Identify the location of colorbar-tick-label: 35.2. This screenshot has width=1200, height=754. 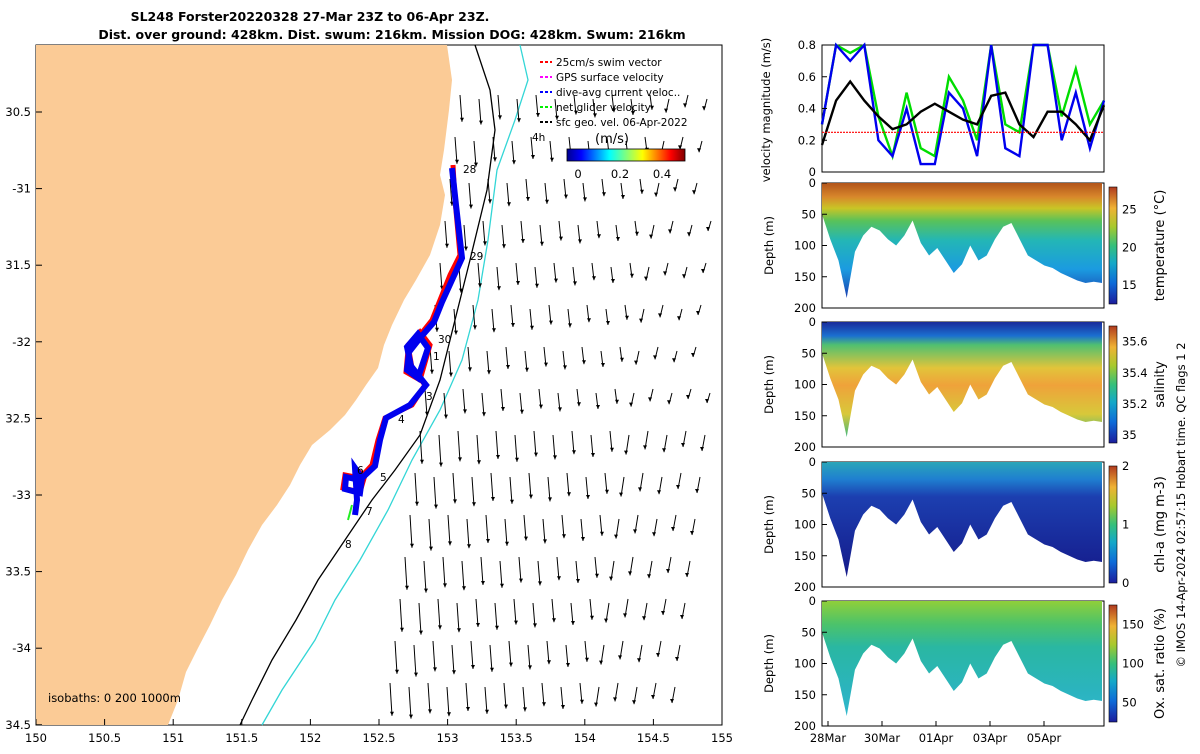
(1135, 404).